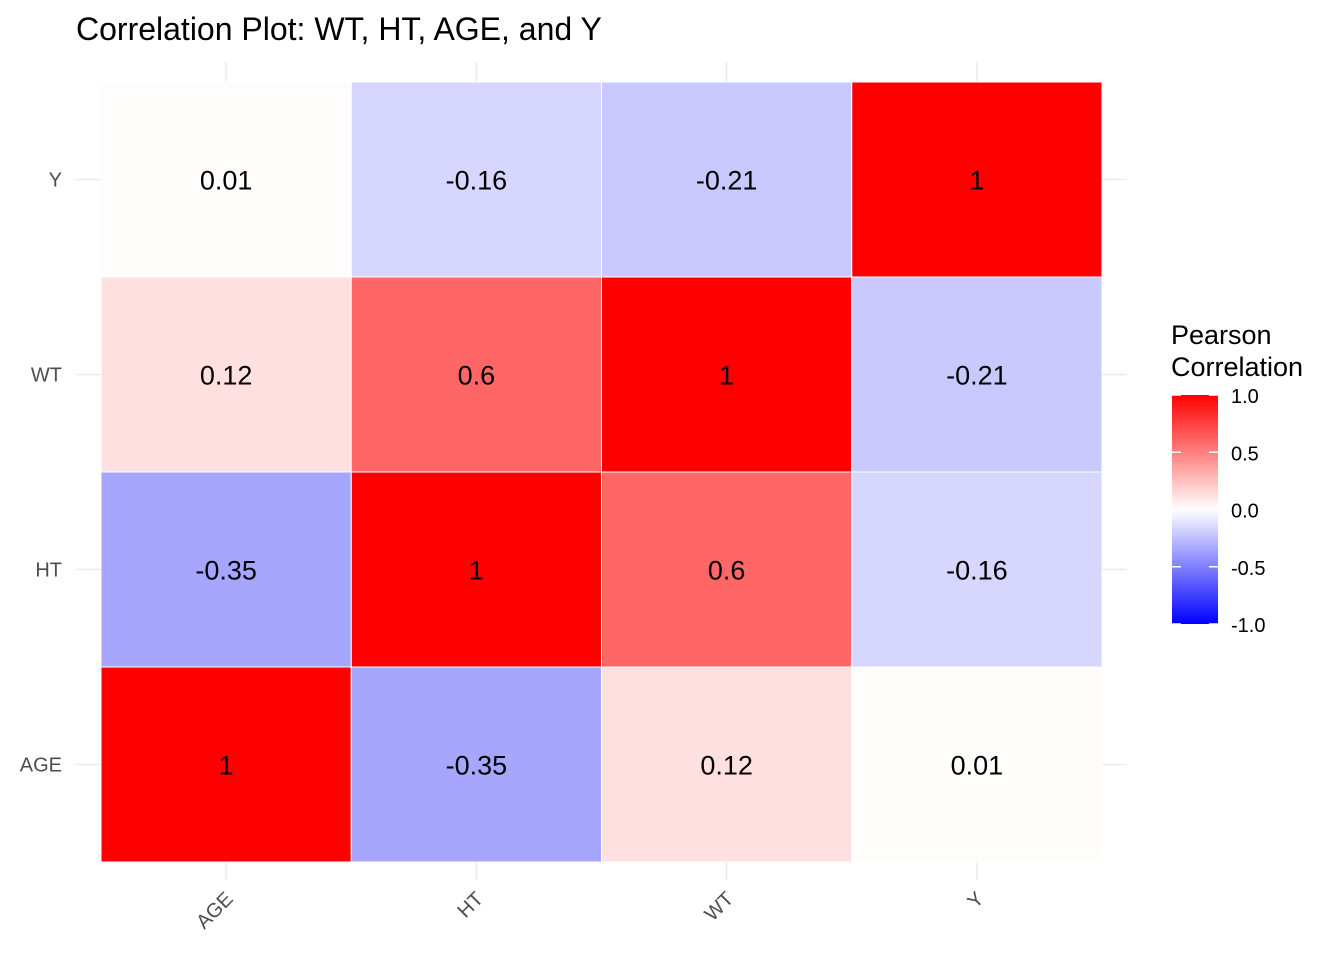 The image size is (1344, 960). What do you see at coordinates (590, 910) in the screenshot?
I see `x-axis: AGE HT WT Y` at bounding box center [590, 910].